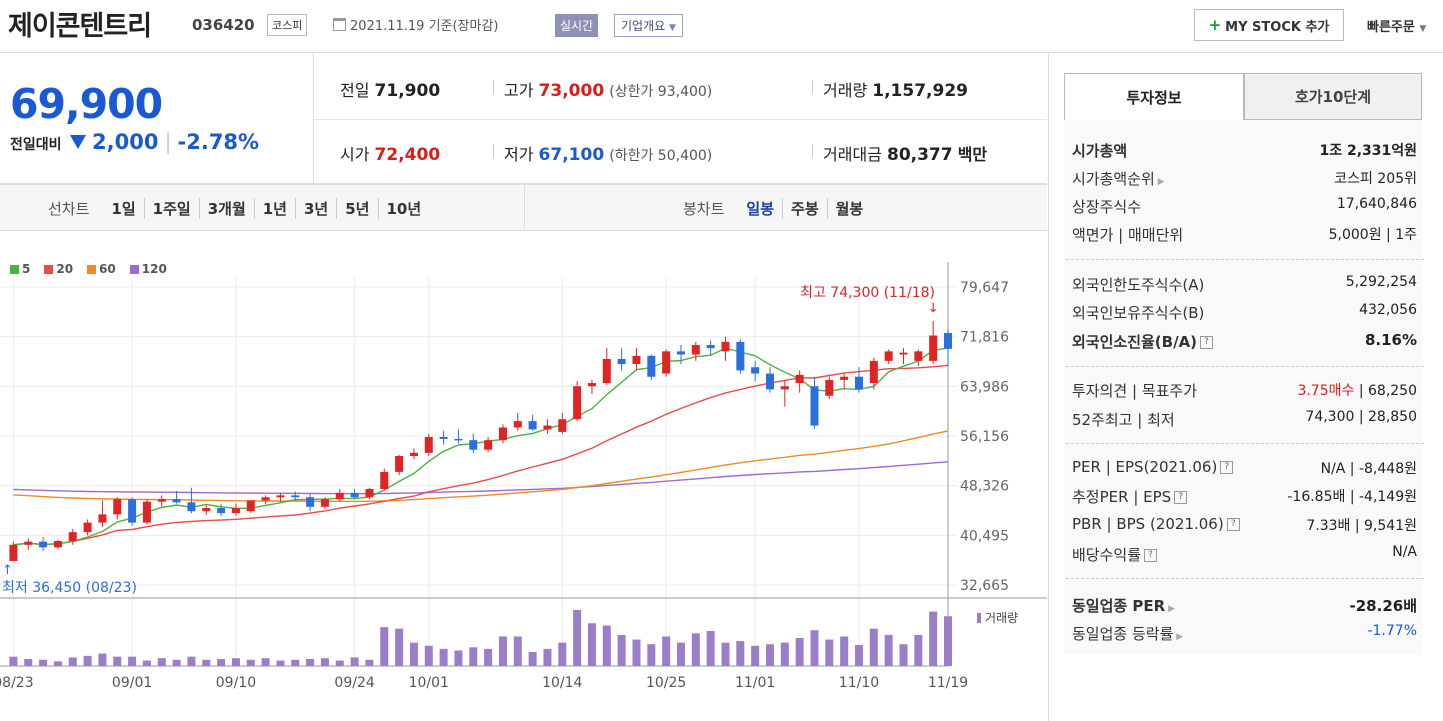 Image resolution: width=1443 pixels, height=721 pixels. What do you see at coordinates (984, 586) in the screenshot?
I see `y-tick-label: 32,665` at bounding box center [984, 586].